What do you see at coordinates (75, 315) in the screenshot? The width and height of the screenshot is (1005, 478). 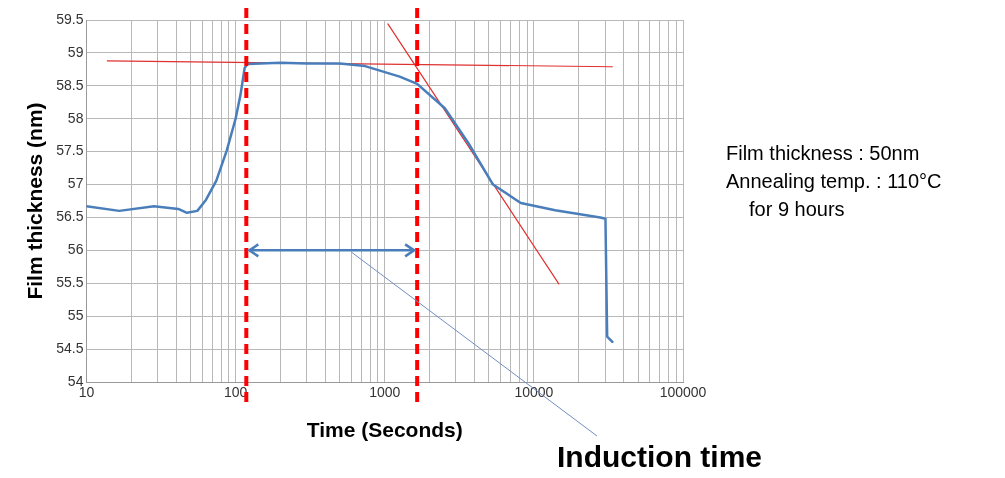 I see `y-tick-label: 55` at bounding box center [75, 315].